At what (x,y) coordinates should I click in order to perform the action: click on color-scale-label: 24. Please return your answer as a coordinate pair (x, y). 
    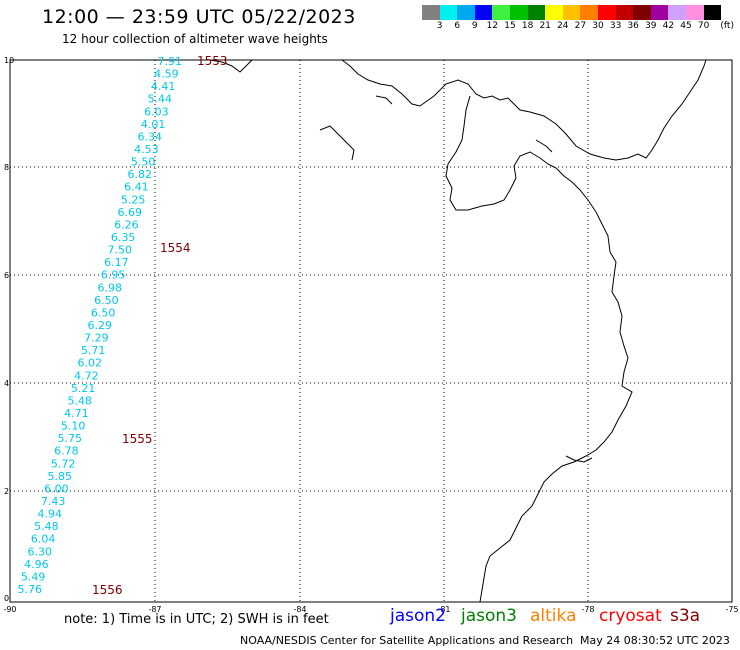
    Looking at the image, I should click on (563, 26).